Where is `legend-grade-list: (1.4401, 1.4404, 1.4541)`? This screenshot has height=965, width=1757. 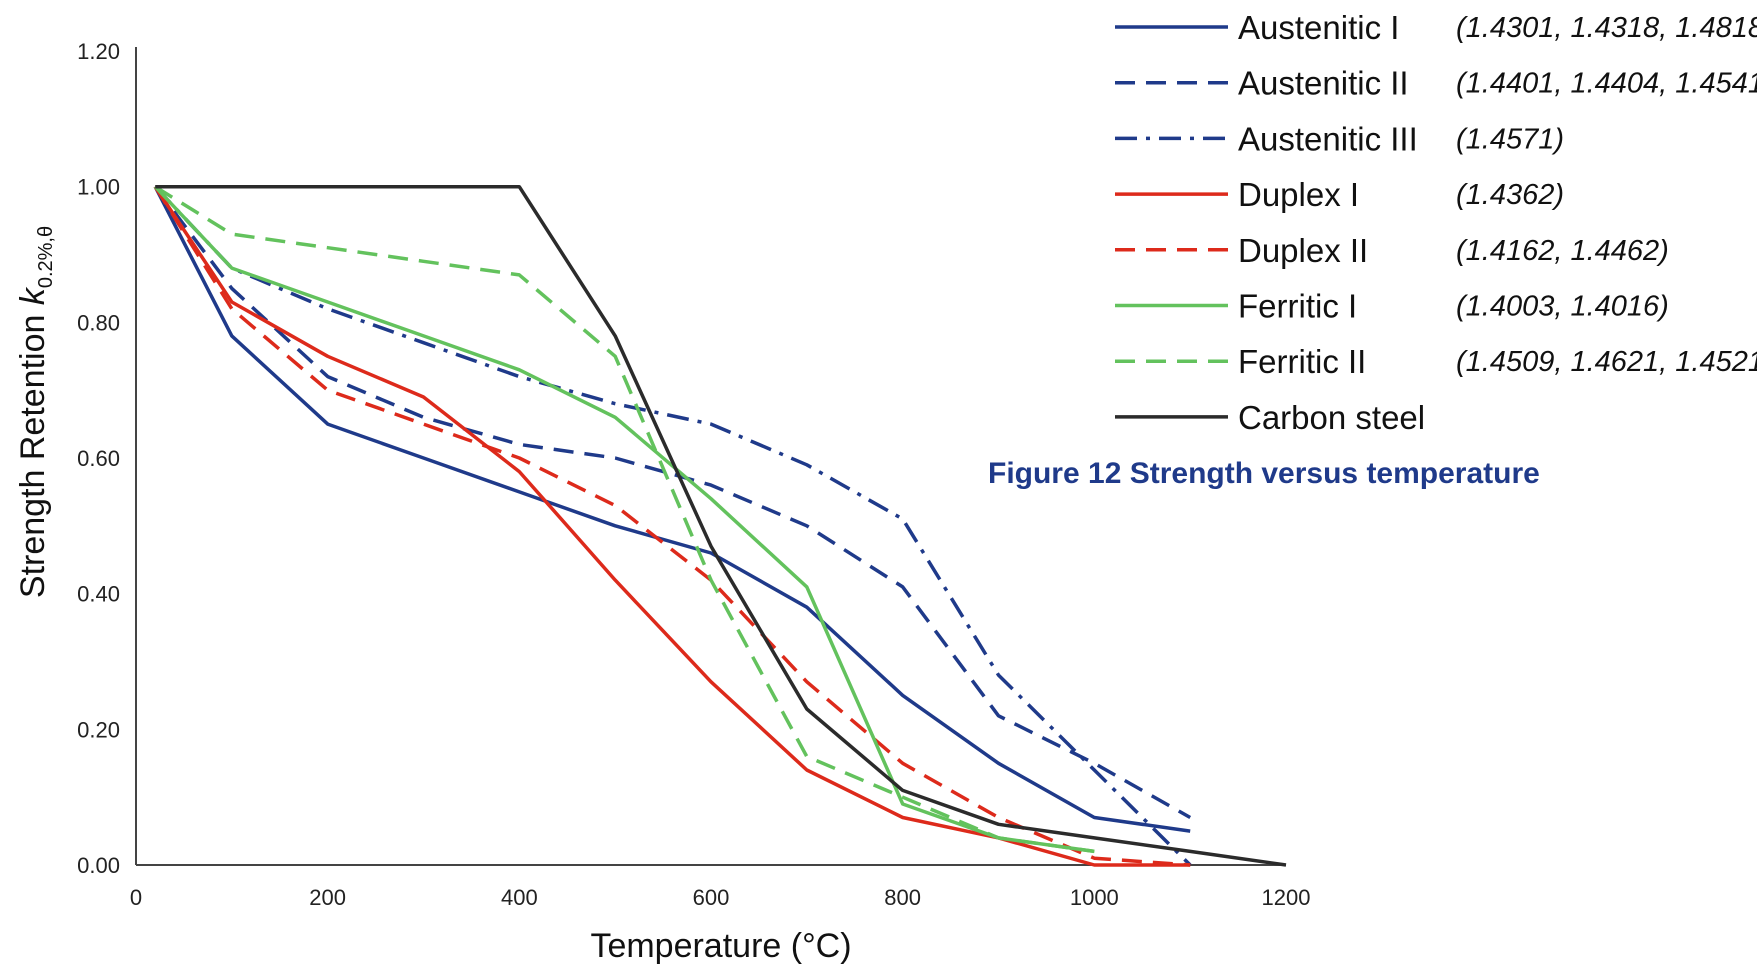 legend-grade-list: (1.4401, 1.4404, 1.4541) is located at coordinates (1606, 84).